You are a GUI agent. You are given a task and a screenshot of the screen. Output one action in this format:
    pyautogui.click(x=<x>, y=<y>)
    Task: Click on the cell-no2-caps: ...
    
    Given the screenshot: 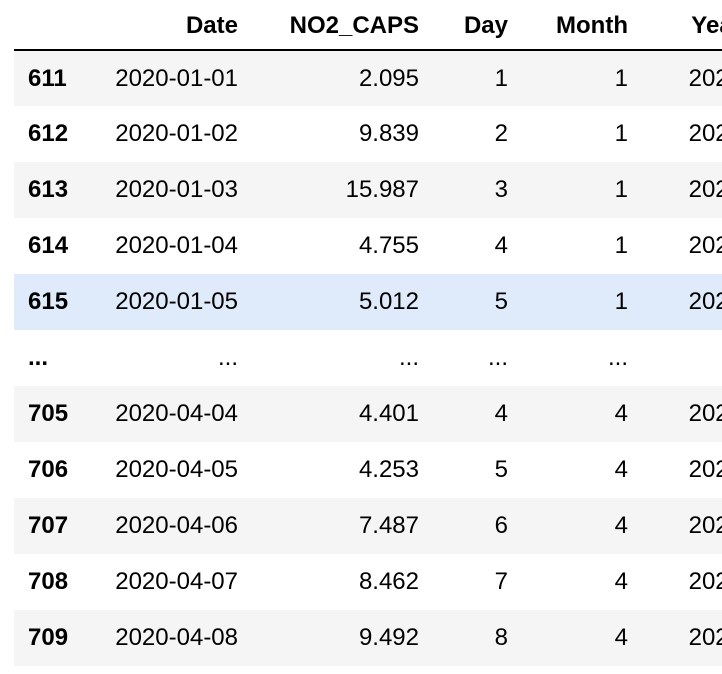 What is the action you would take?
    pyautogui.click(x=408, y=357)
    